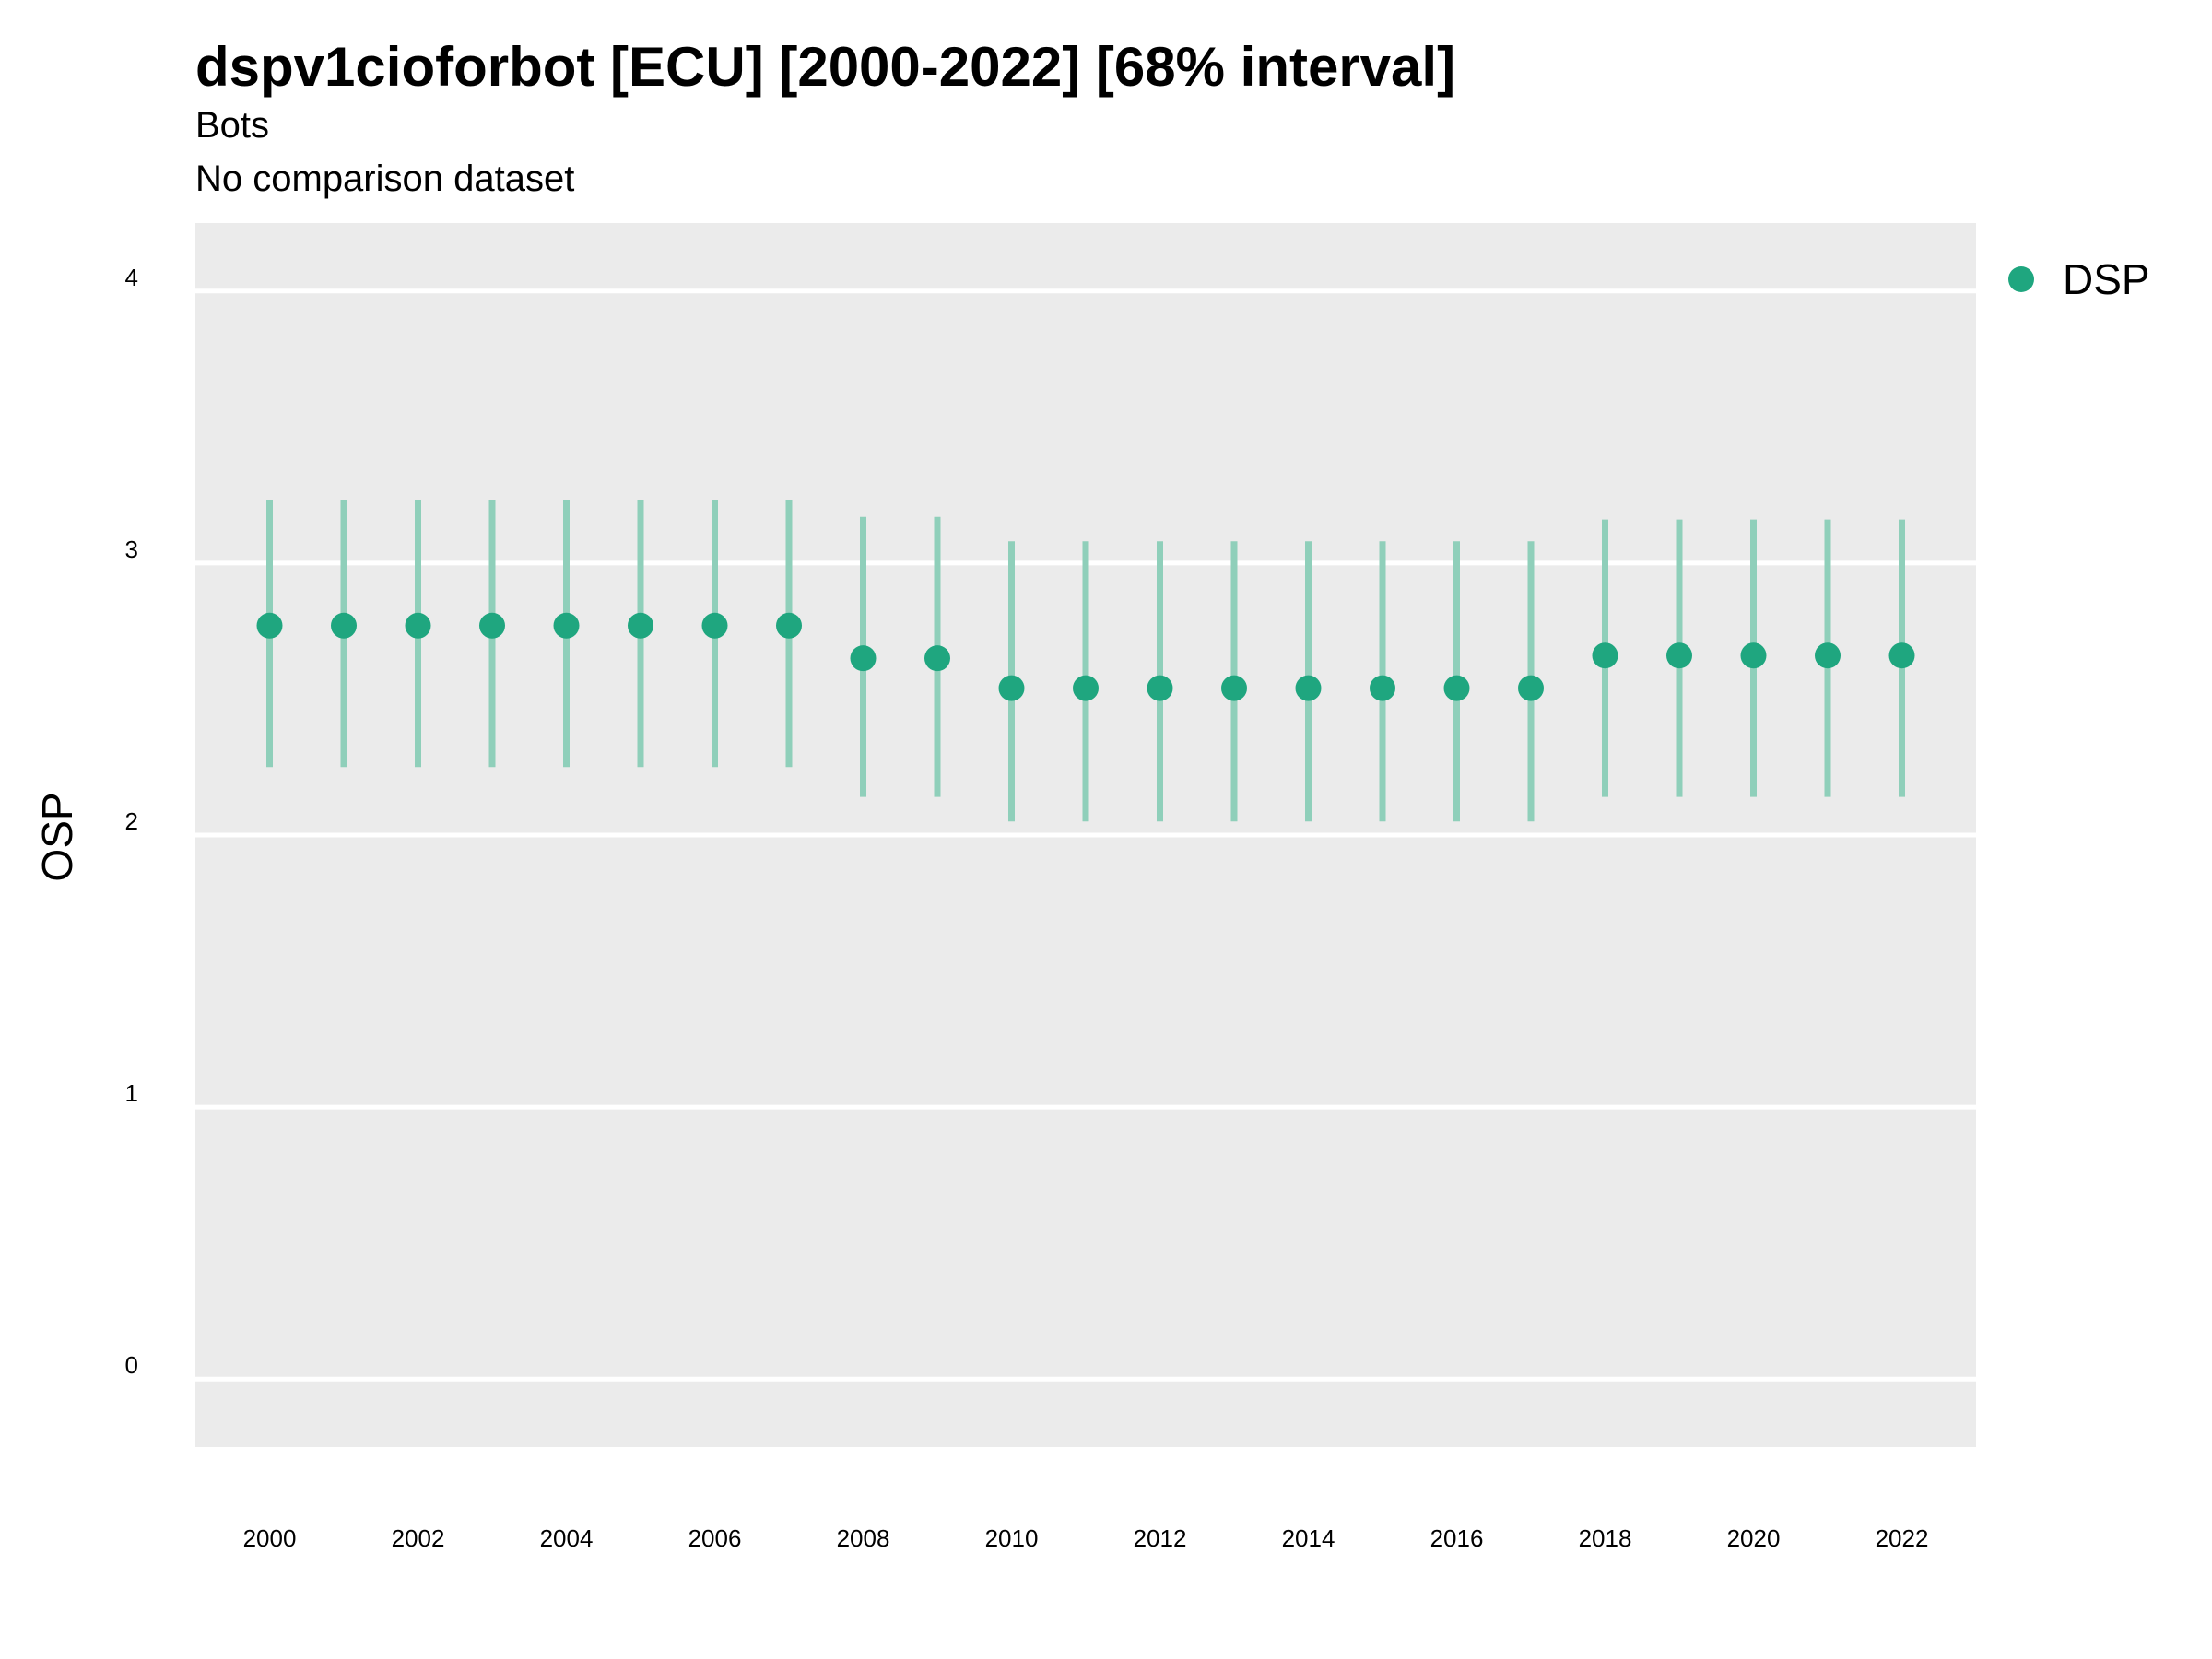 This screenshot has height=1659, width=2212. What do you see at coordinates (2106, 279) in the screenshot?
I see `legend-label-dsp: DSP` at bounding box center [2106, 279].